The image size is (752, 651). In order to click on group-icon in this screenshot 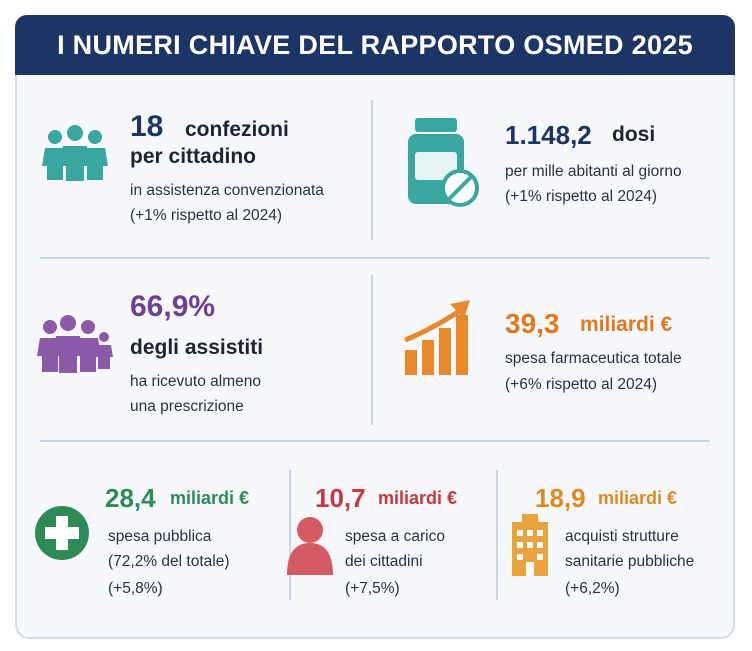, I will do `click(75, 344)`.